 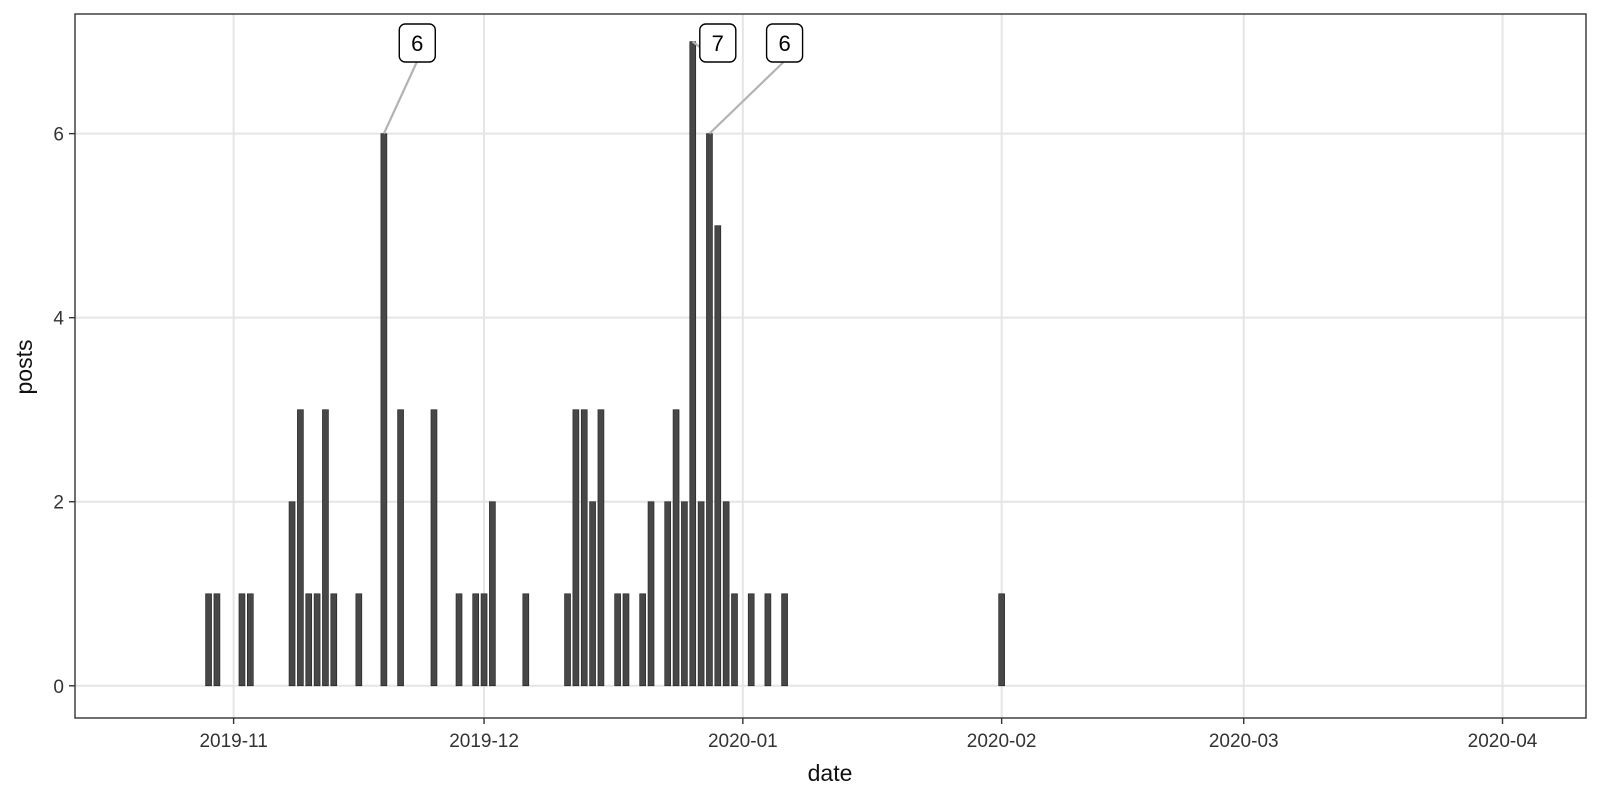 What do you see at coordinates (58, 319) in the screenshot?
I see `y-tick-label: 4` at bounding box center [58, 319].